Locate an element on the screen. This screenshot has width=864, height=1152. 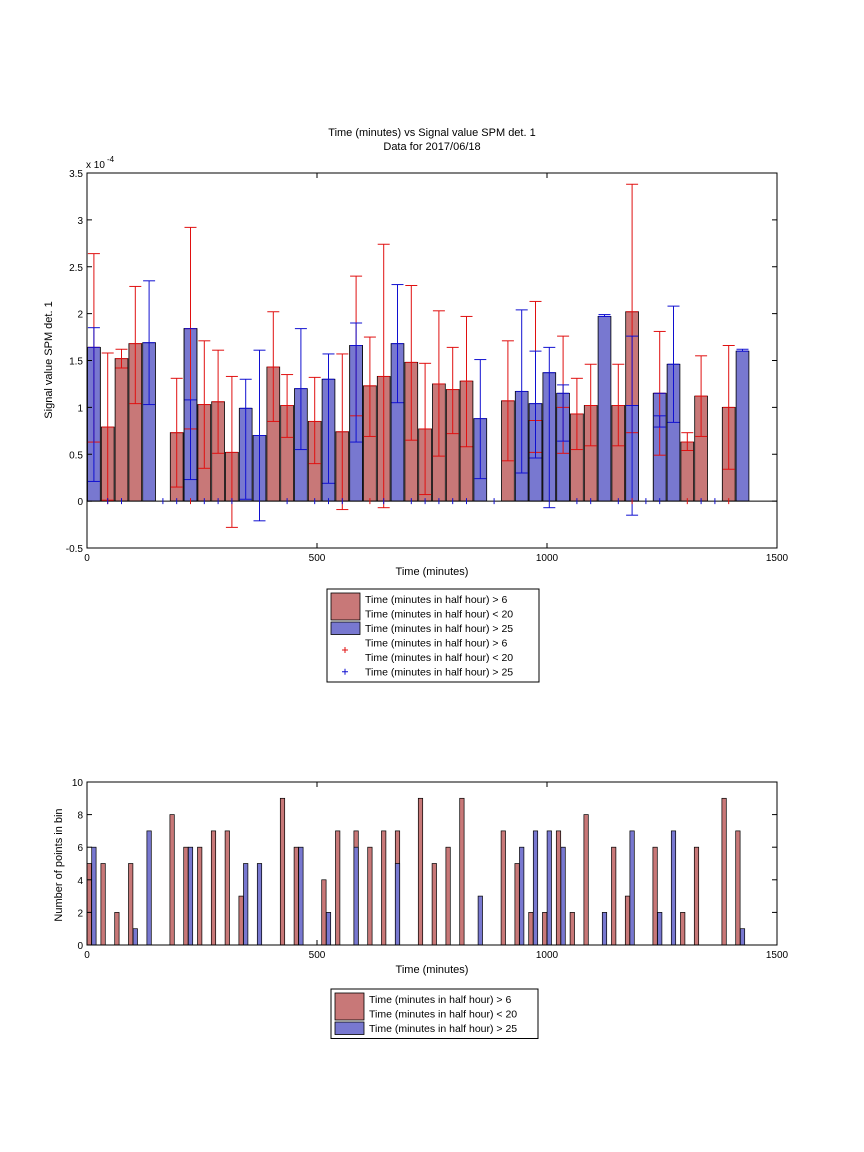
bottom-chart-xlabel: Time (minutes) is located at coordinates (432, 970).